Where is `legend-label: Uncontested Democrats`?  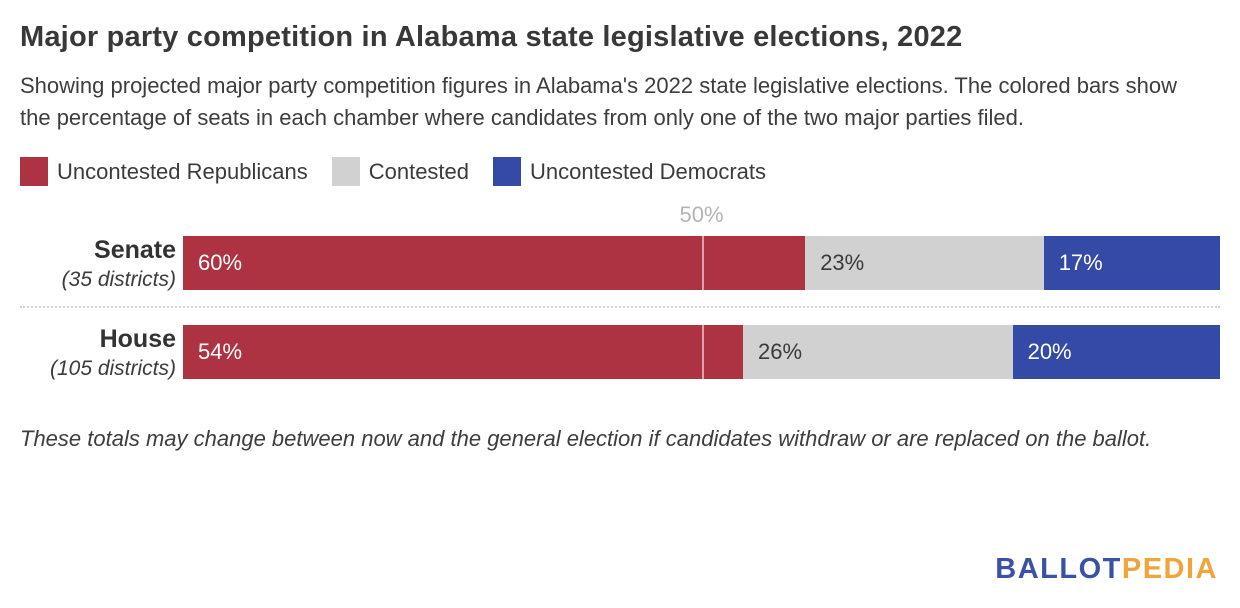 legend-label: Uncontested Democrats is located at coordinates (648, 171).